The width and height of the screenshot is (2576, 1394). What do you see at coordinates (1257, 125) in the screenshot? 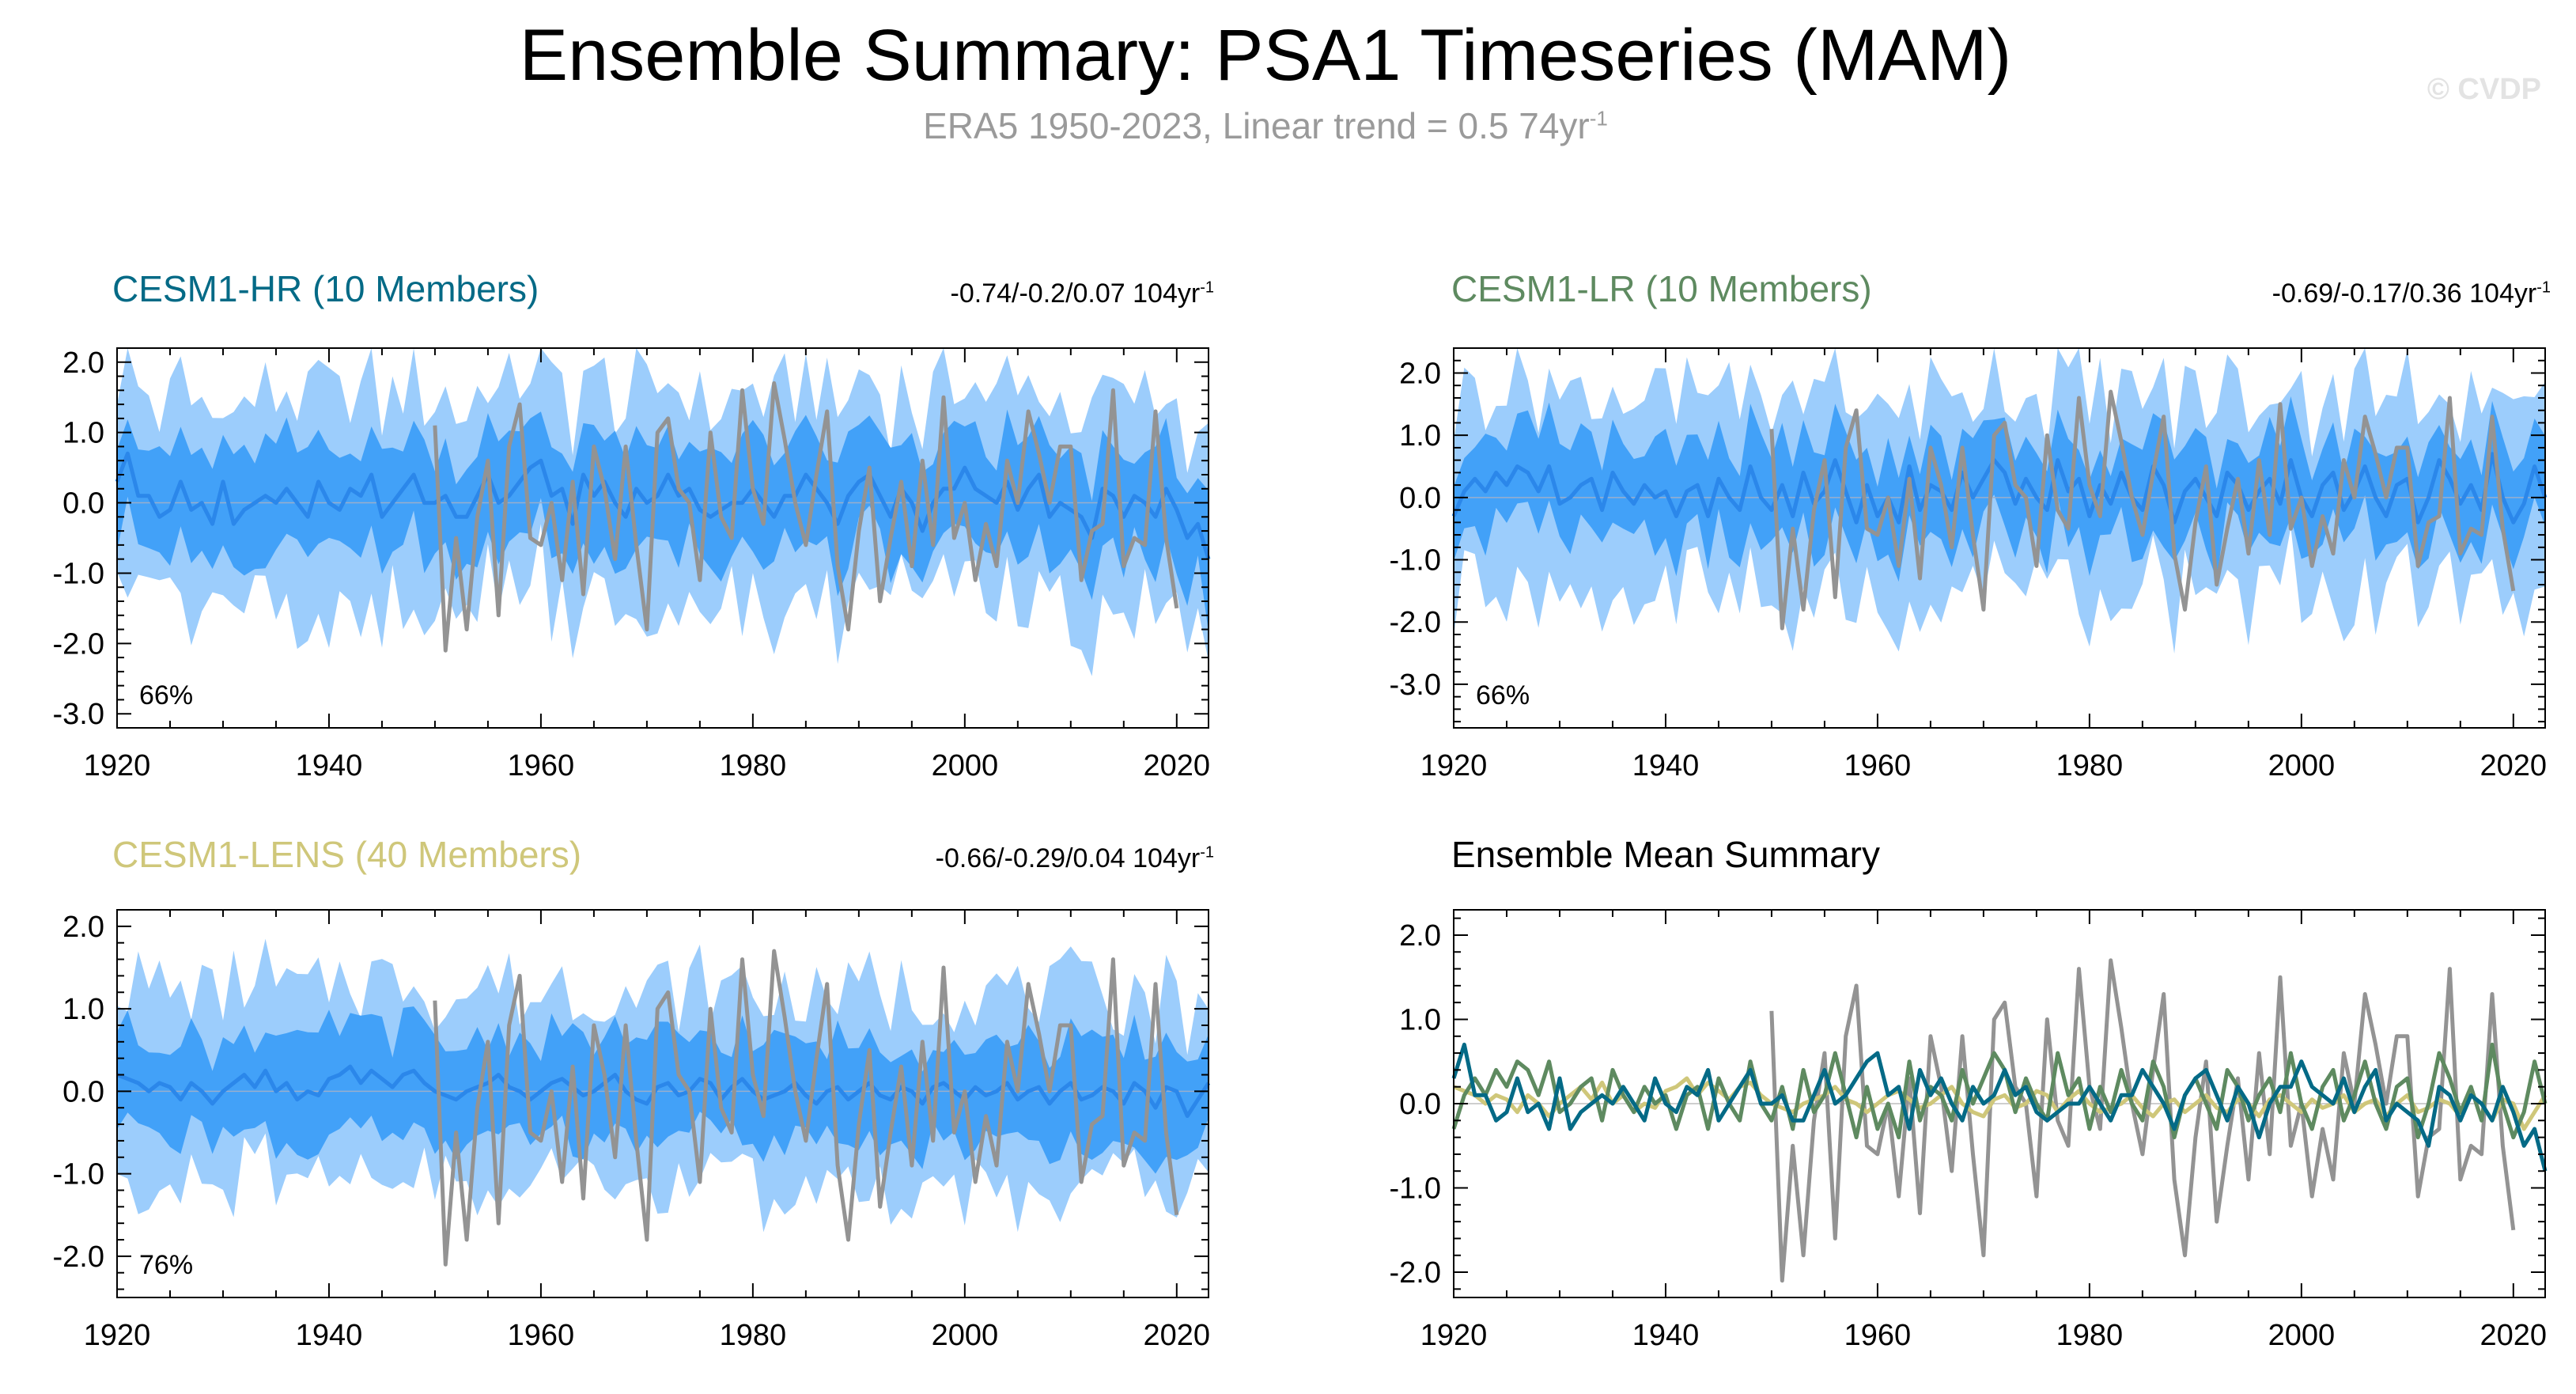
I see `subtitle-text: ERA5 1950-2023, Linear trend = 0.5 74yr` at bounding box center [1257, 125].